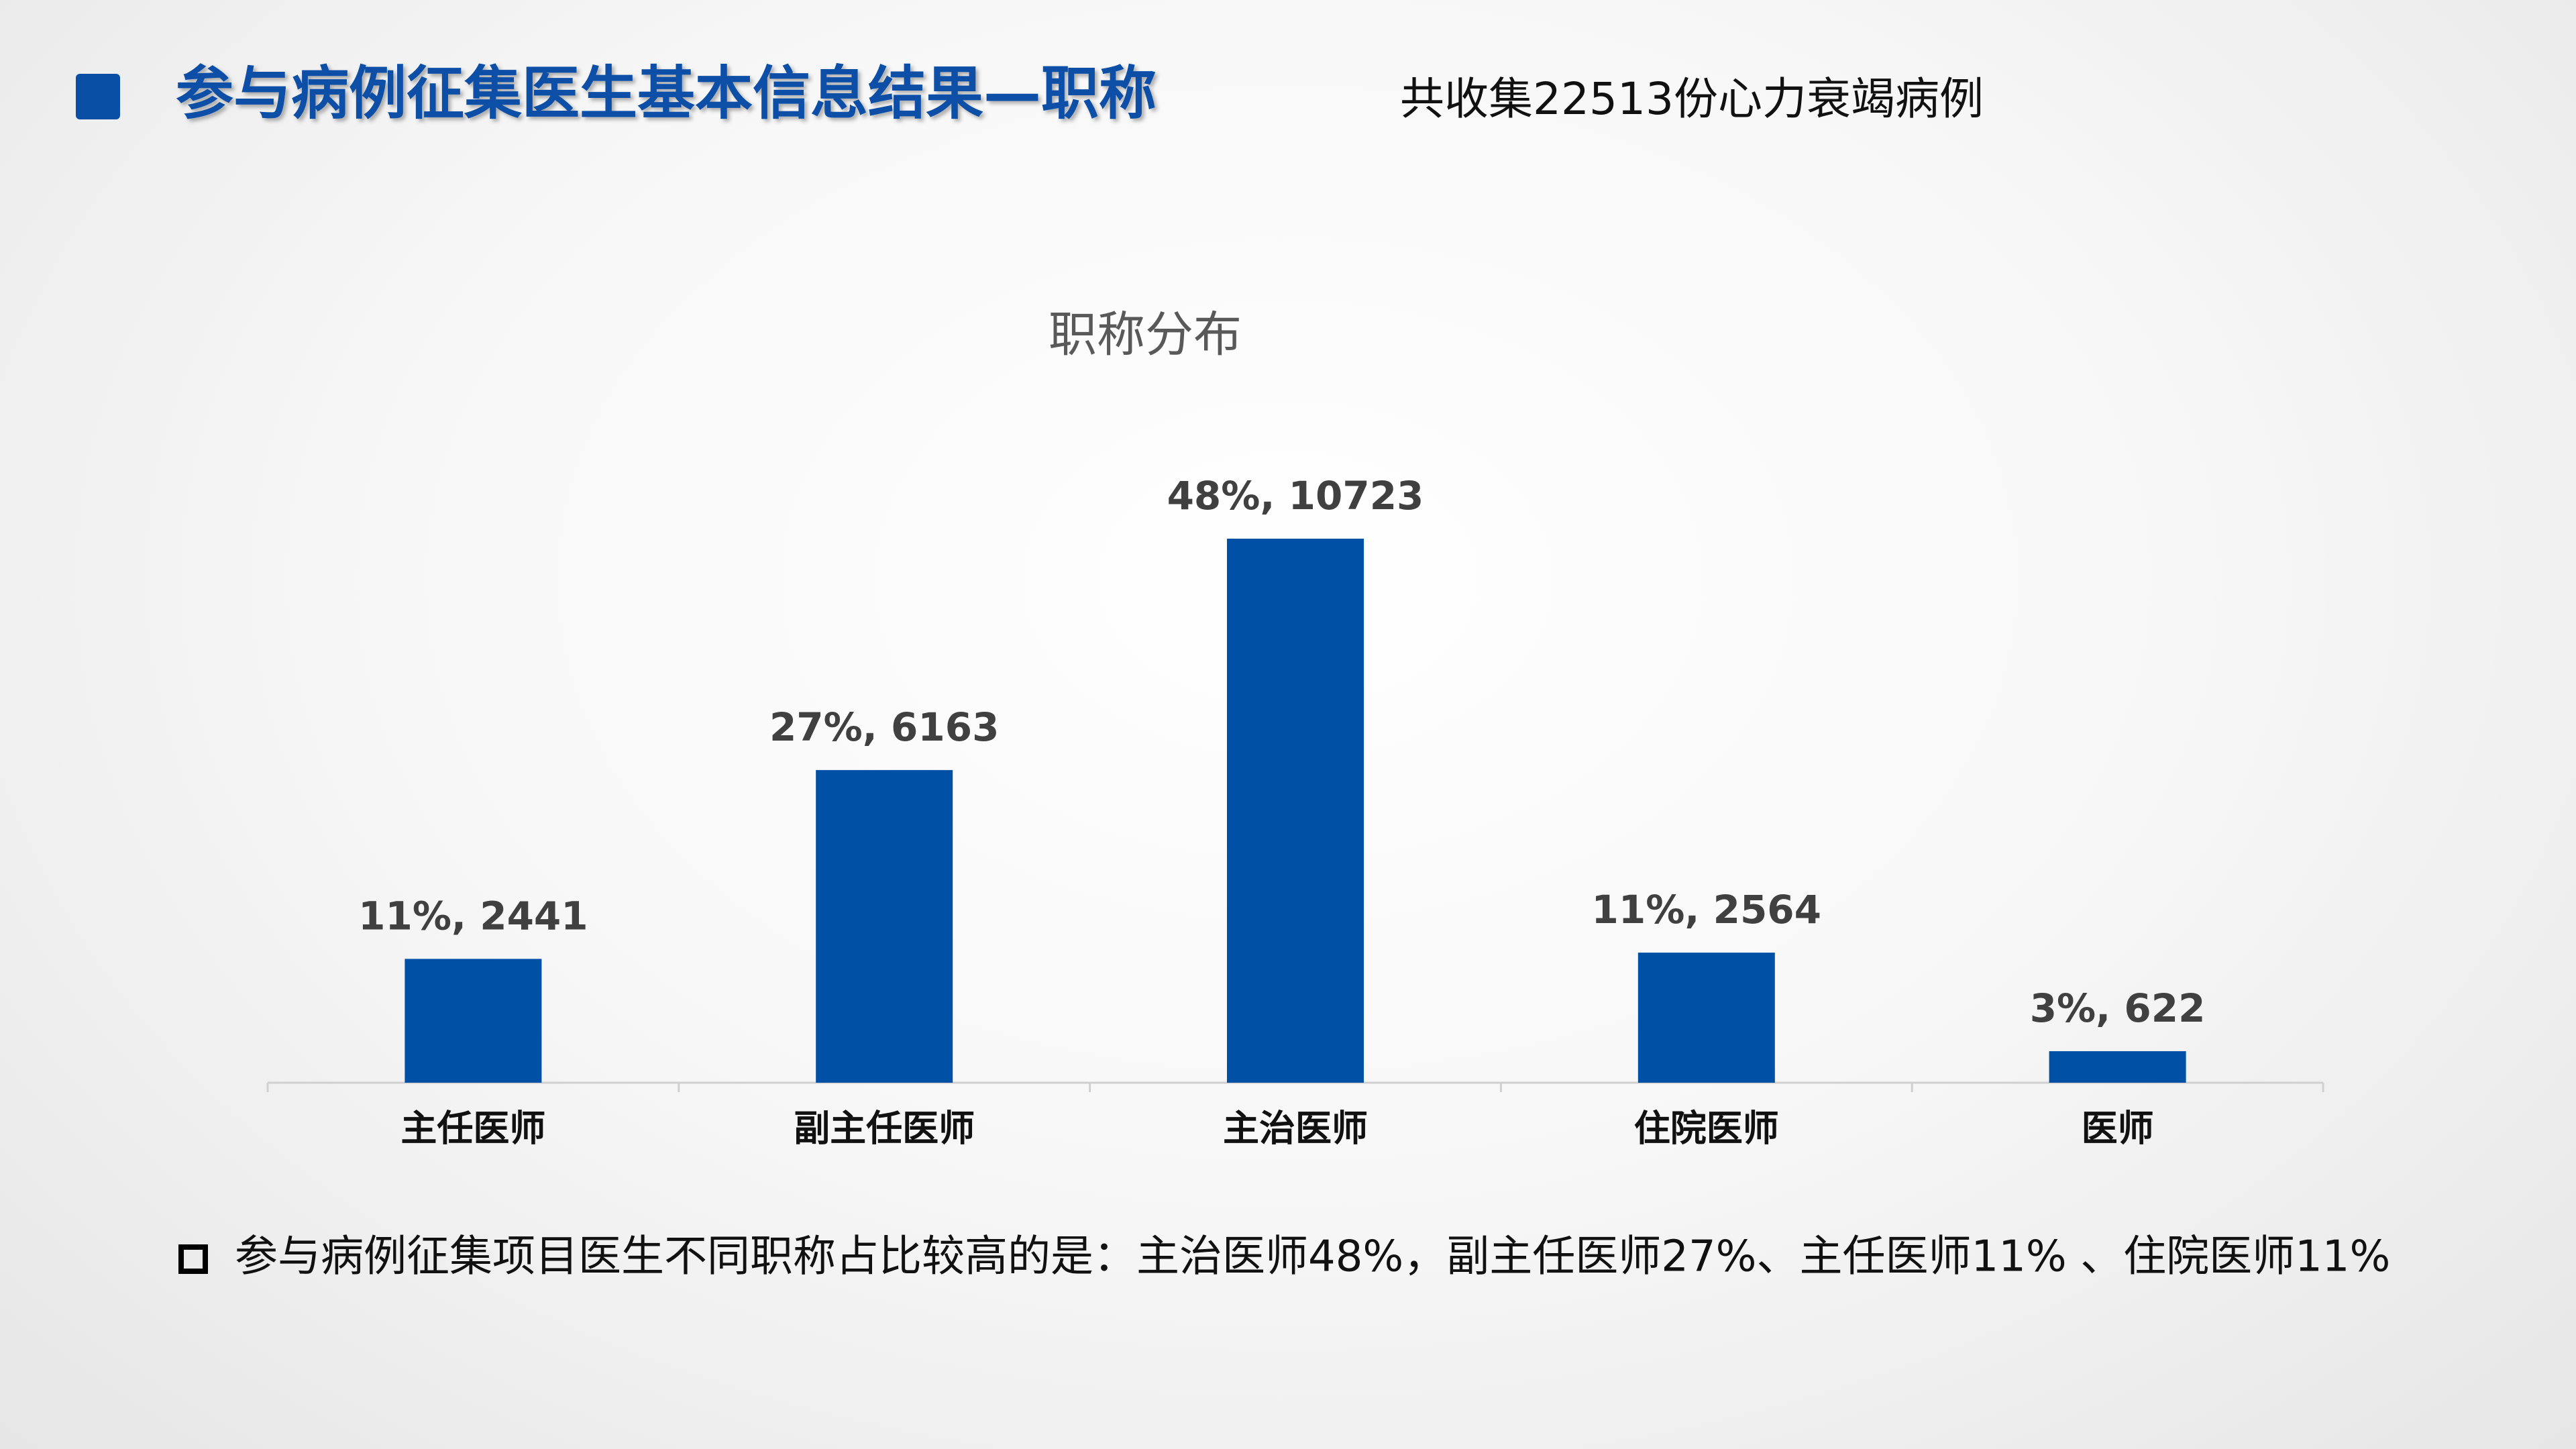 The image size is (2576, 1449). Describe the element at coordinates (193, 1259) in the screenshot. I see `note-bullet` at that location.